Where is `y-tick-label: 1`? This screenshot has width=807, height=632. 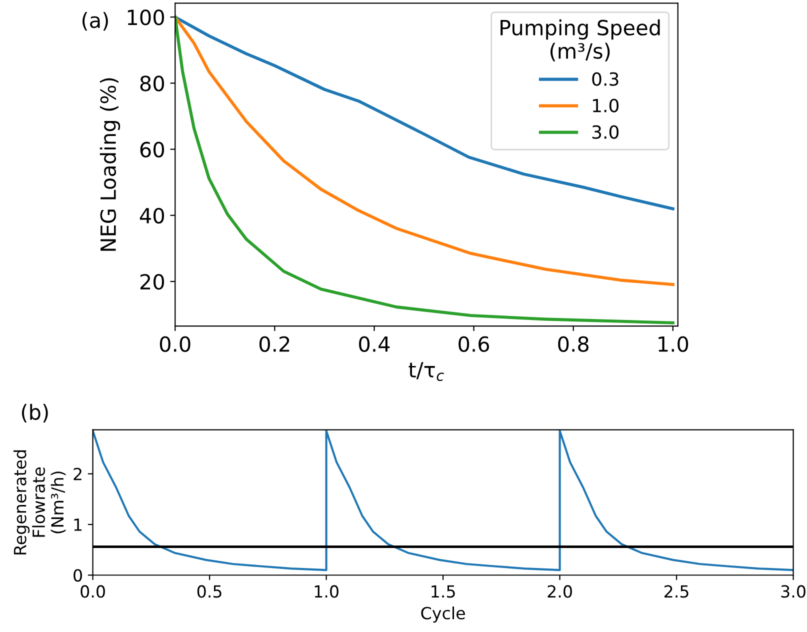 y-tick-label: 1 is located at coordinates (78, 524).